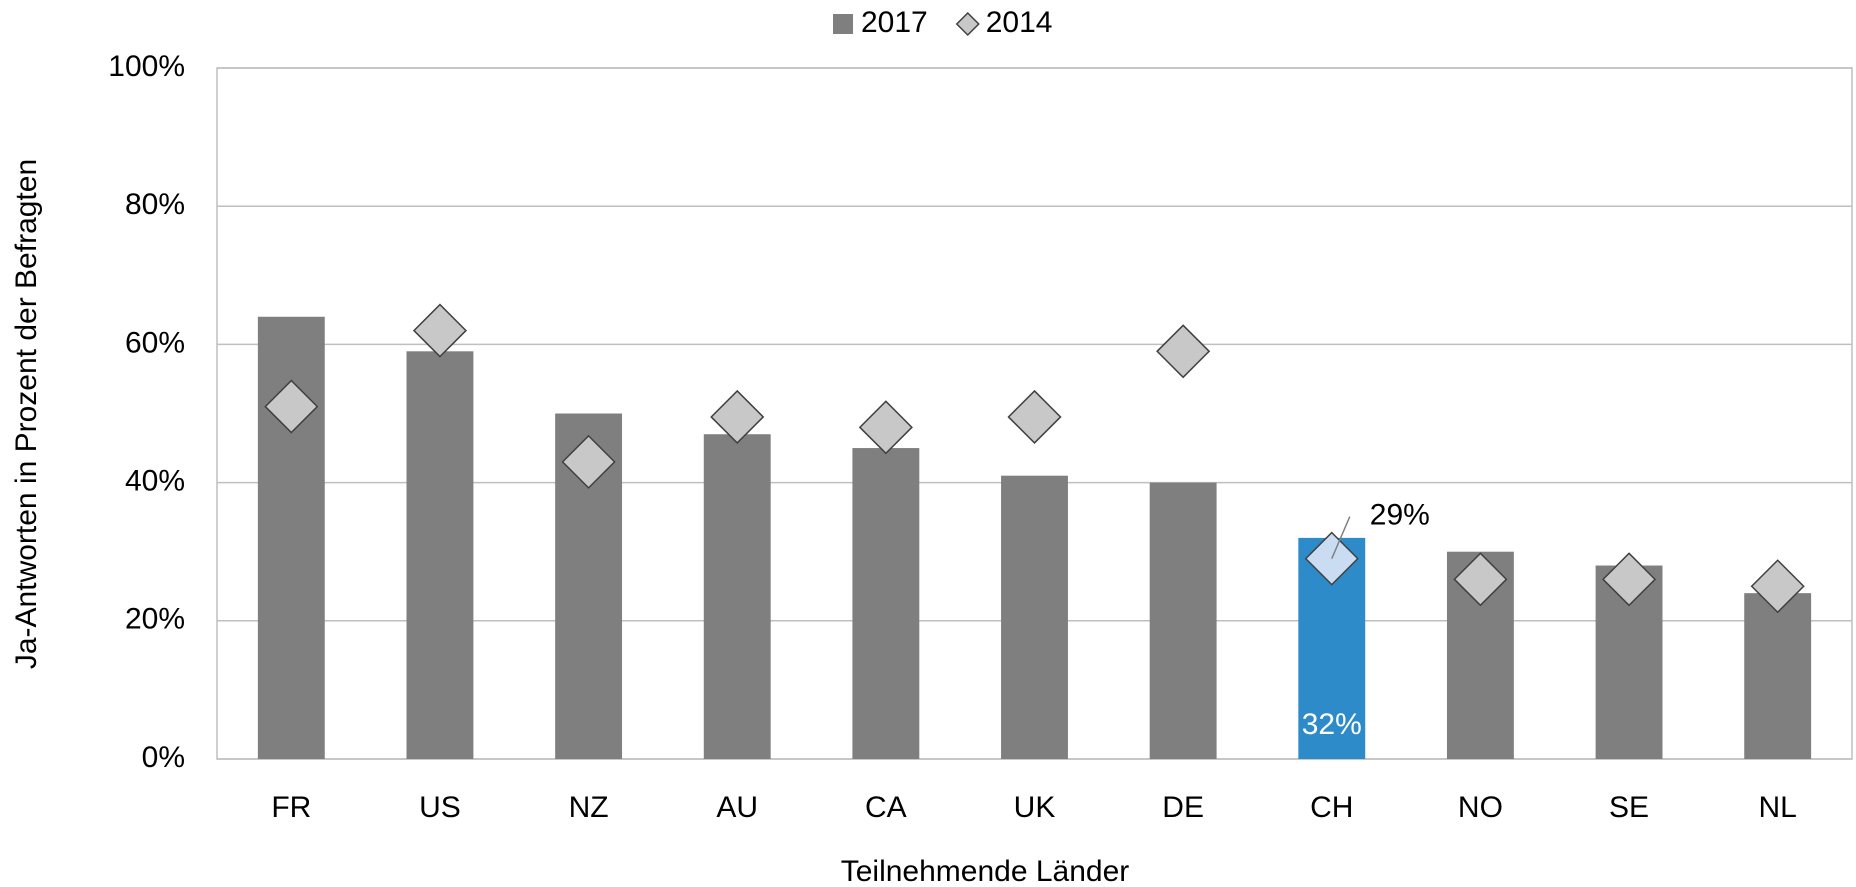  What do you see at coordinates (894, 22) in the screenshot?
I see `legend-label: 2017` at bounding box center [894, 22].